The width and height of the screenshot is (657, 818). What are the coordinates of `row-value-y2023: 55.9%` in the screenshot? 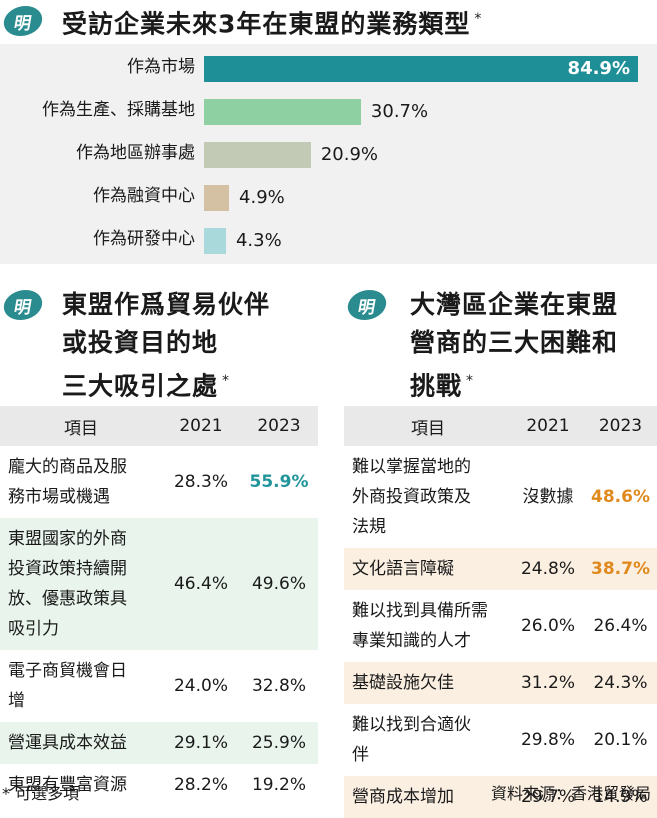 It's located at (279, 482).